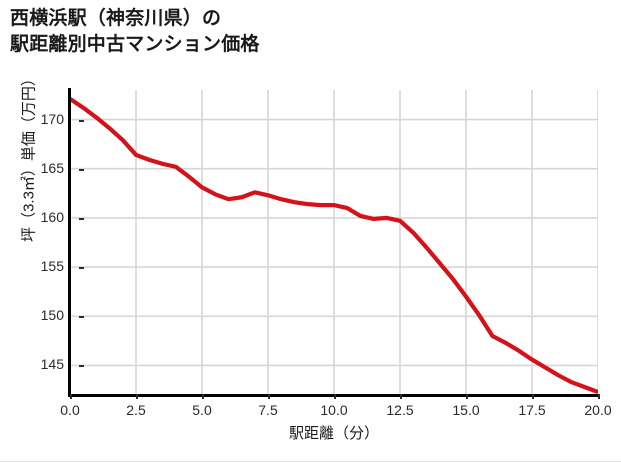  Describe the element at coordinates (135, 31) in the screenshot. I see `page-title: 西横浜駅（神奈川県）の 駅距離別中古マンション価格` at that location.